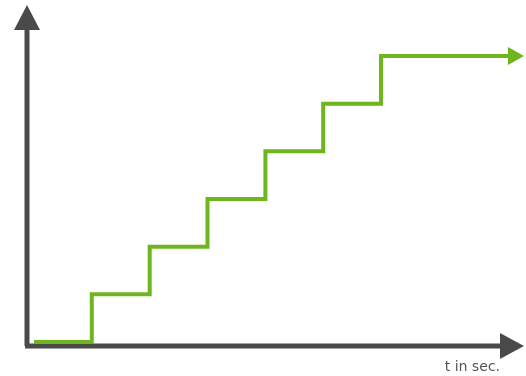 The height and width of the screenshot is (376, 526). I want to click on x-axis-label: t in sec., so click(472, 367).